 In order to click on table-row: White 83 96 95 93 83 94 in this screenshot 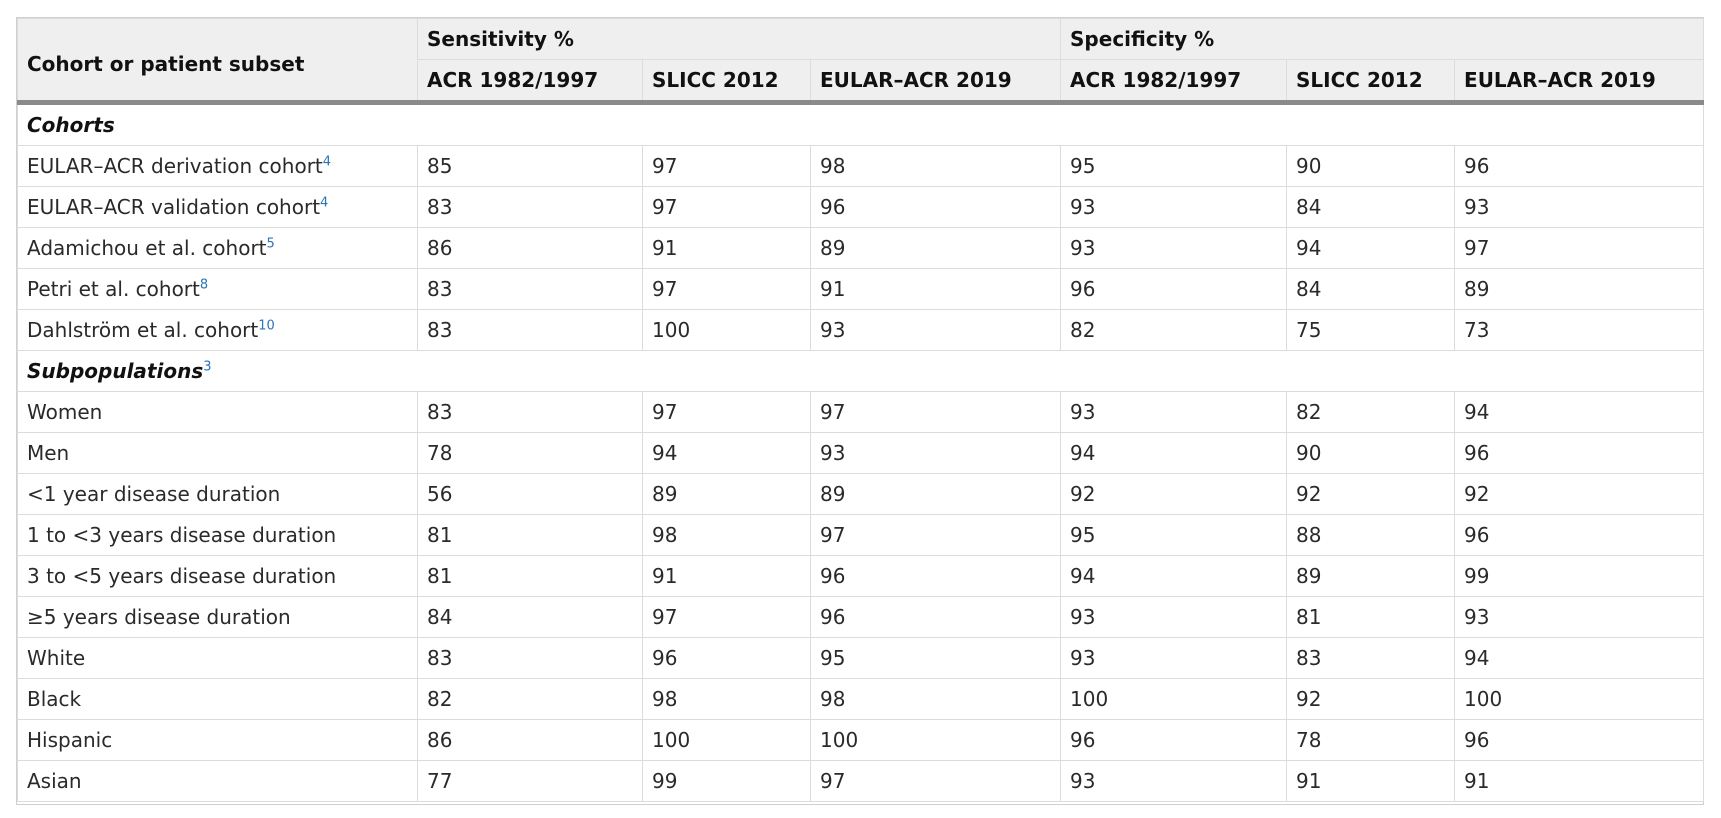, I will do `click(861, 658)`.